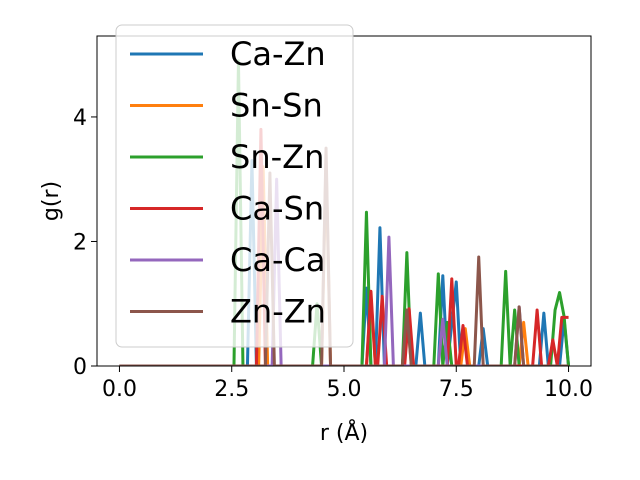  What do you see at coordinates (80, 118) in the screenshot?
I see `y-tick-label: 4` at bounding box center [80, 118].